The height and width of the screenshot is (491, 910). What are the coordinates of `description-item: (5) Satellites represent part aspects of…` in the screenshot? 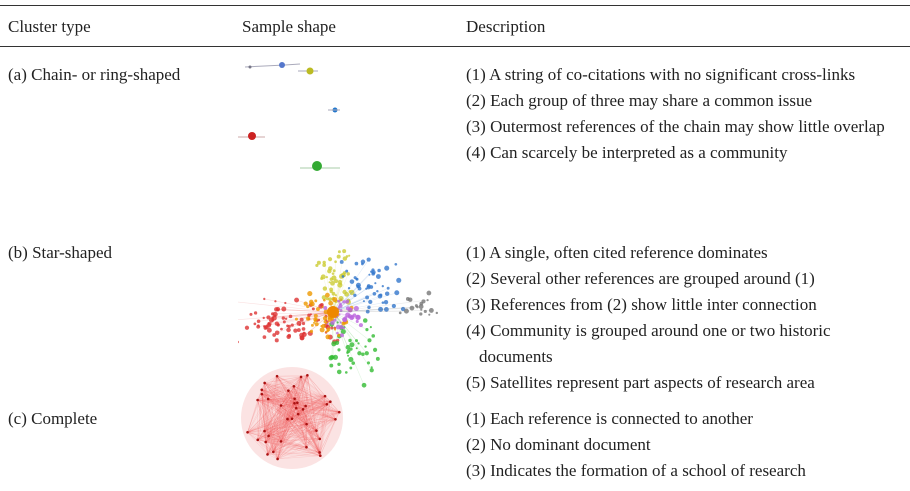 It's located at (640, 382).